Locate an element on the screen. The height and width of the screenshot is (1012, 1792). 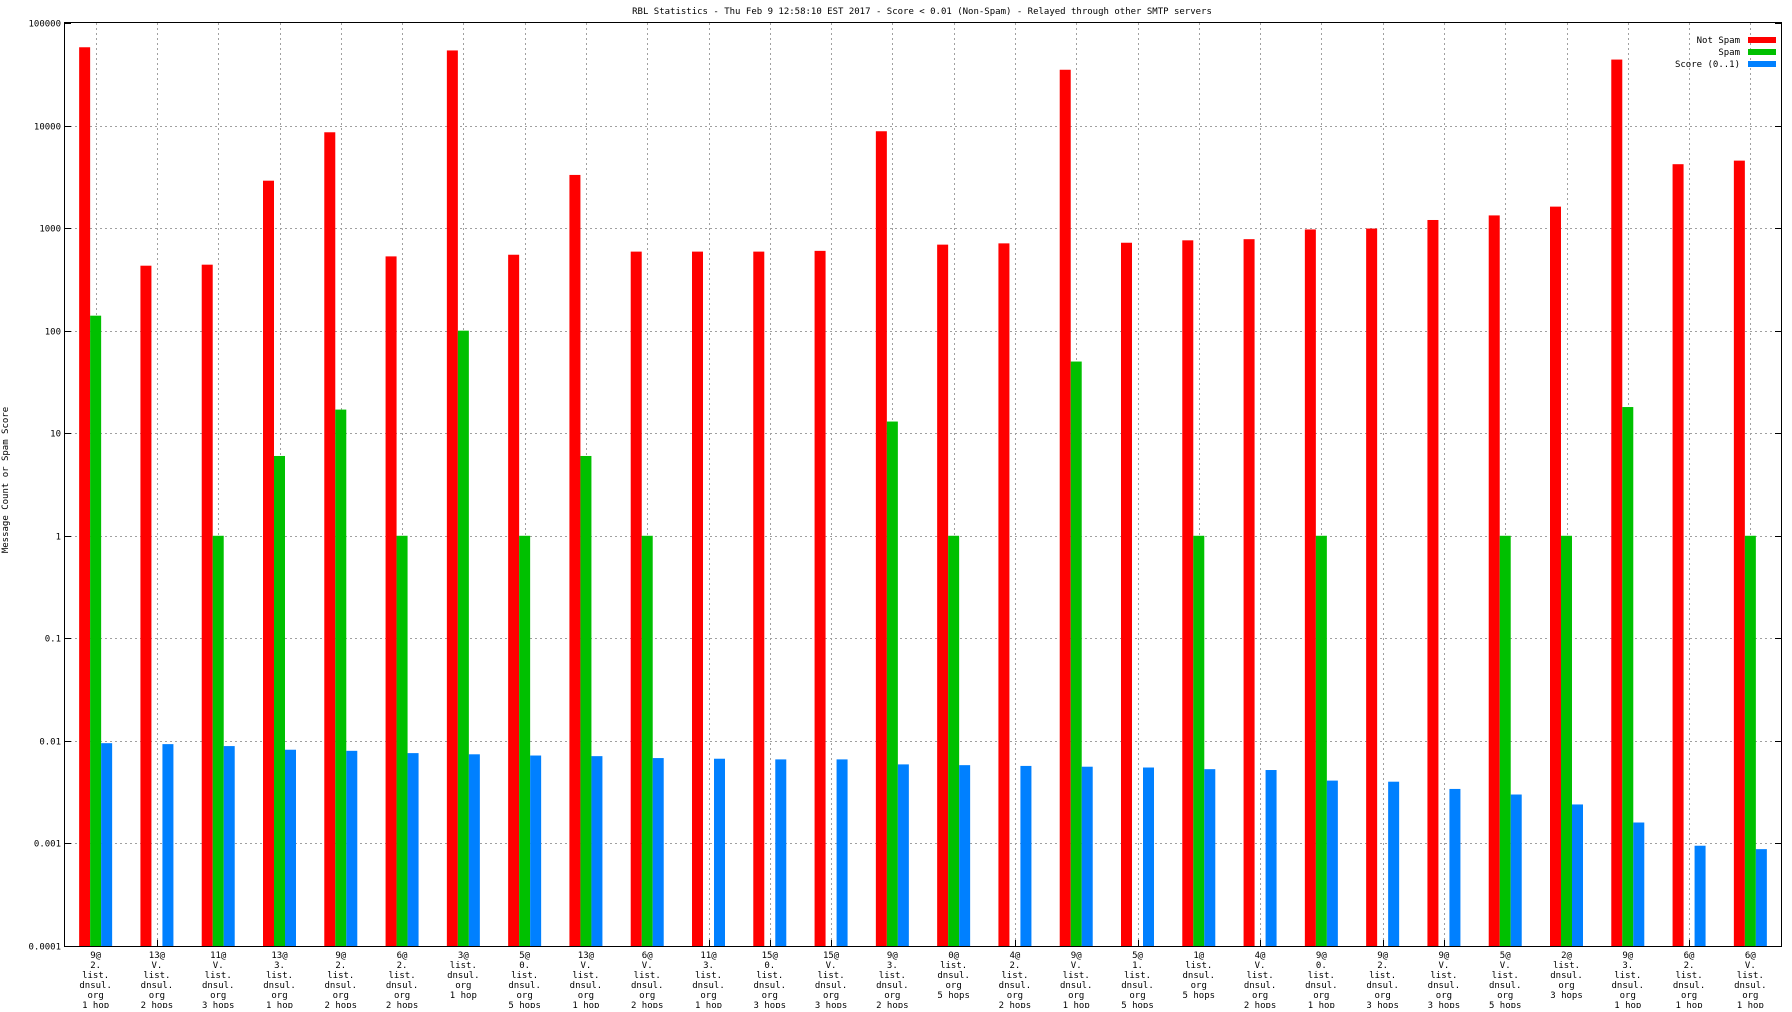
legend: Not Spam Spam Score (0..1) is located at coordinates (1725, 53).